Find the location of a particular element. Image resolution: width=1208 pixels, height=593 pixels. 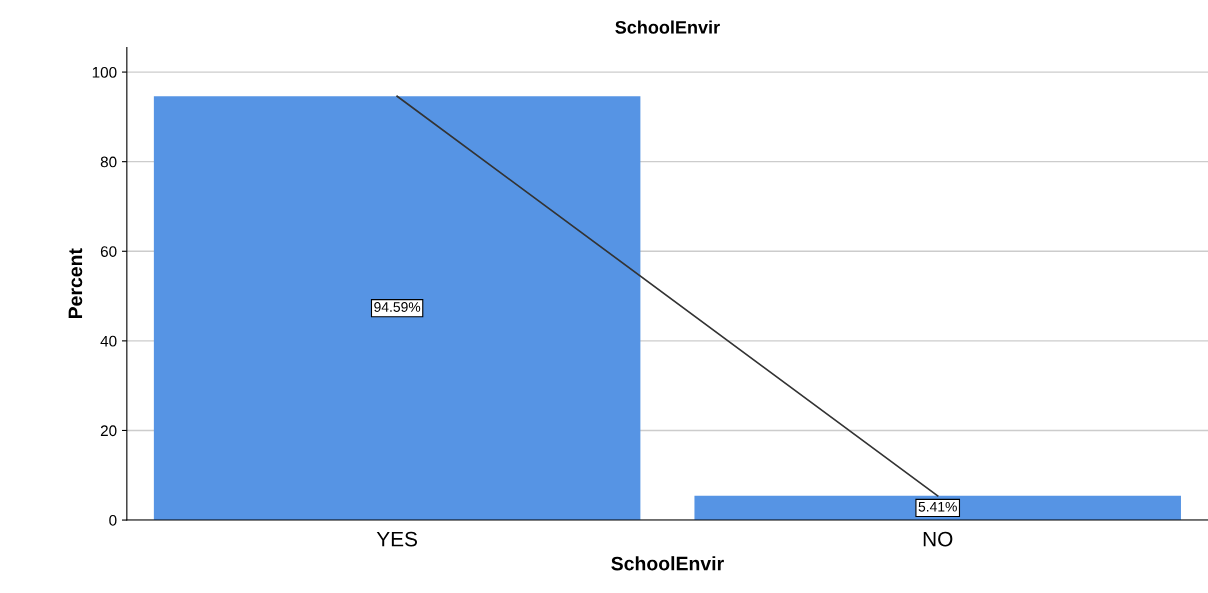

data-label: 94.59% is located at coordinates (397, 307).